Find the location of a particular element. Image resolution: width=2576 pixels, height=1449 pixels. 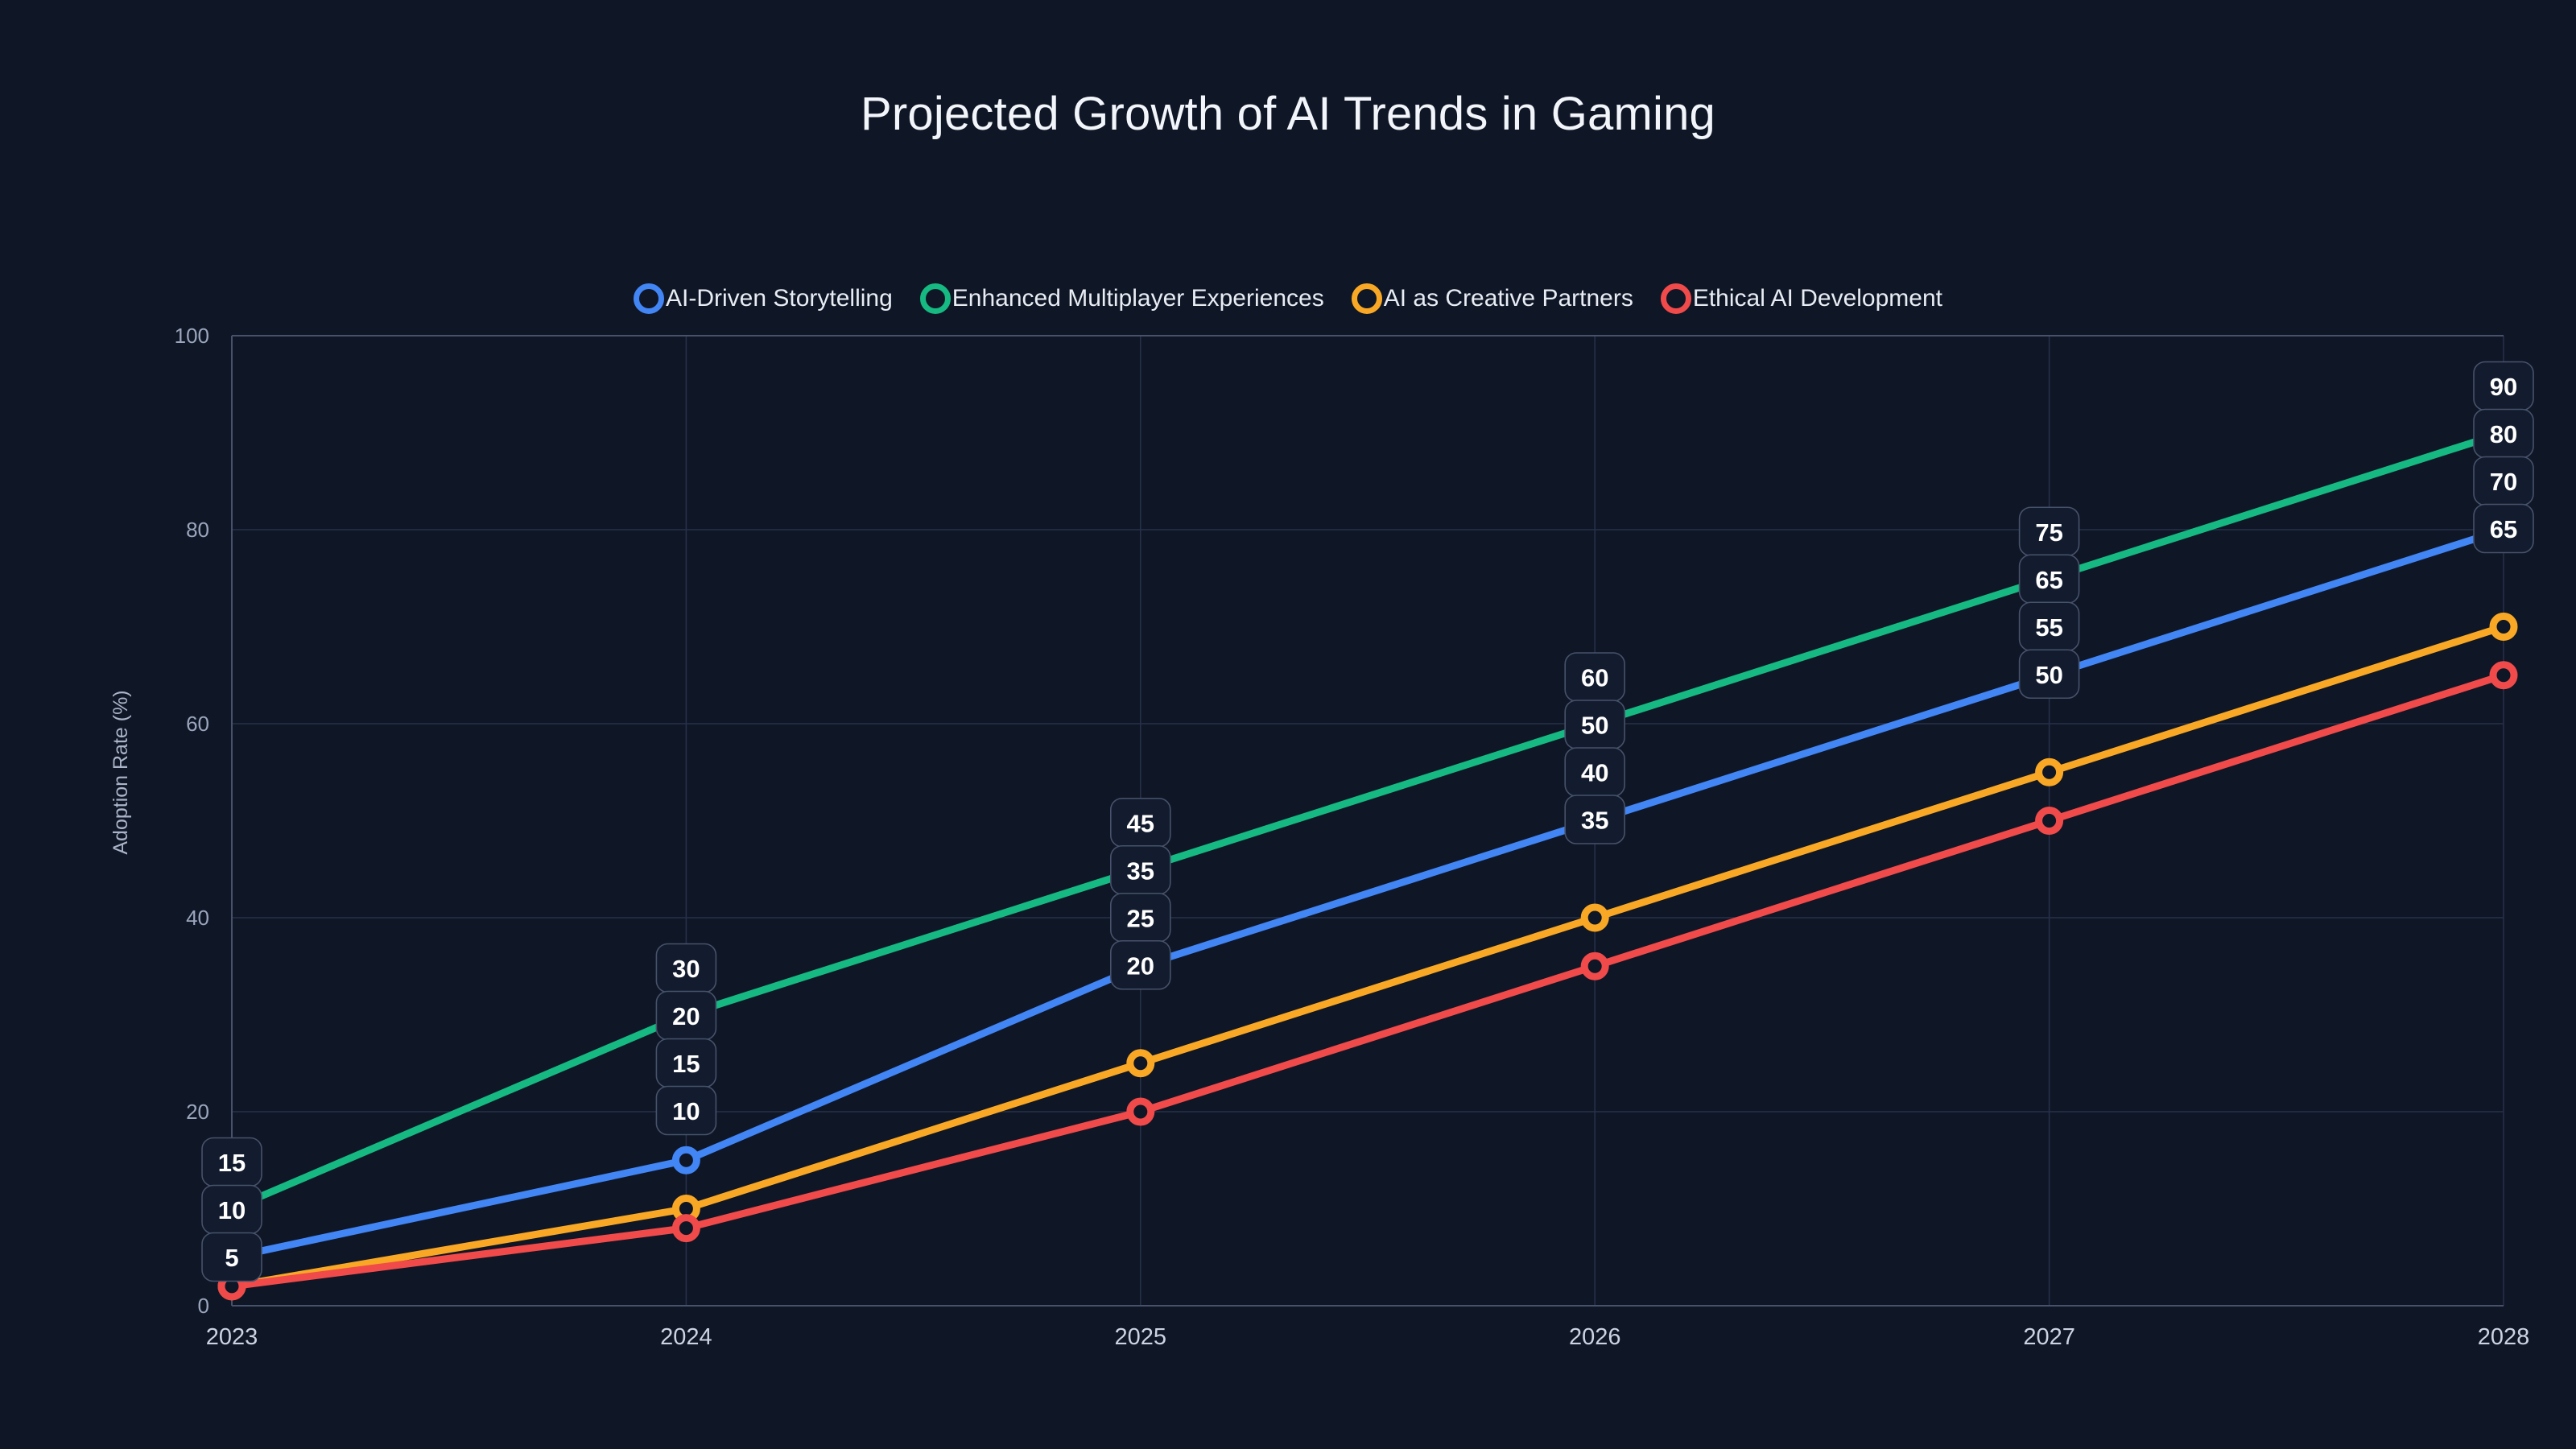

legend-item-label: Ethical AI Development is located at coordinates (1817, 298).